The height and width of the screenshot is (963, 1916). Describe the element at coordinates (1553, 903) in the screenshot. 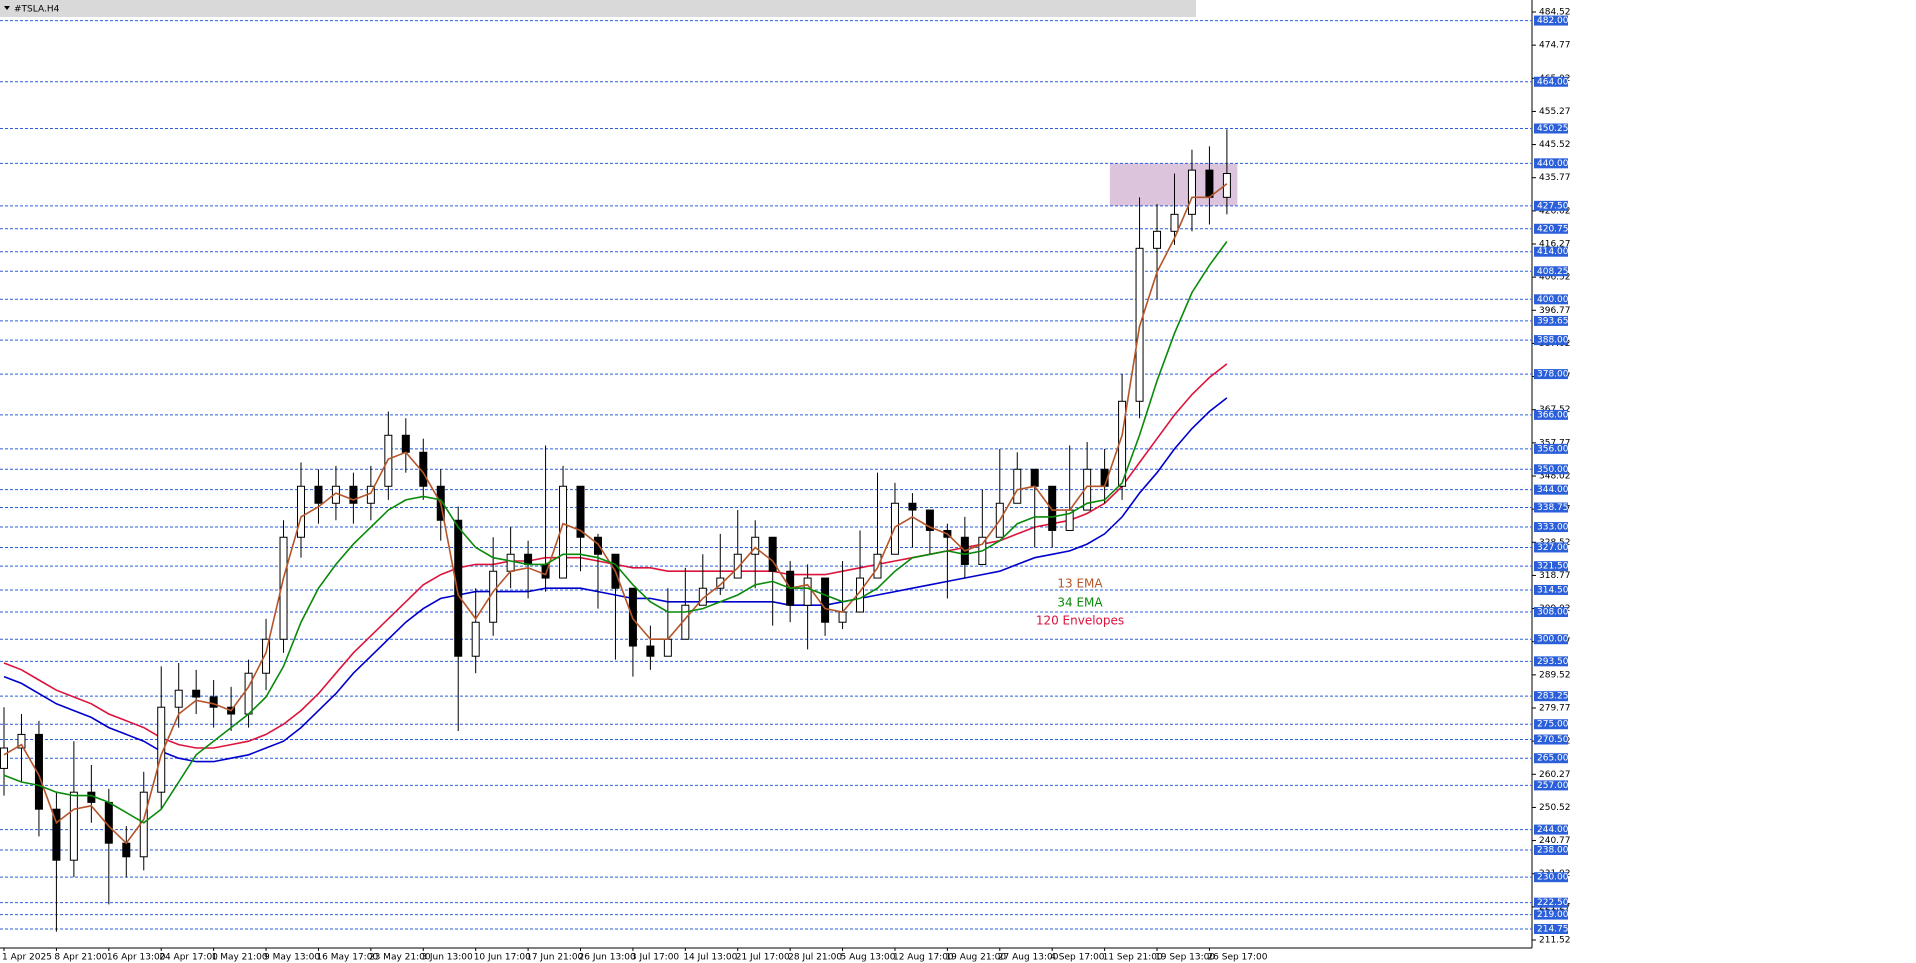

I see `level-label: 222.50` at that location.